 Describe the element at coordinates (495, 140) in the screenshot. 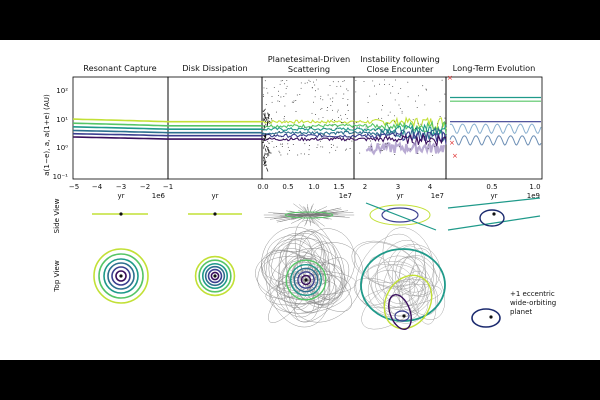

I see `series-line-oscillation` at that location.